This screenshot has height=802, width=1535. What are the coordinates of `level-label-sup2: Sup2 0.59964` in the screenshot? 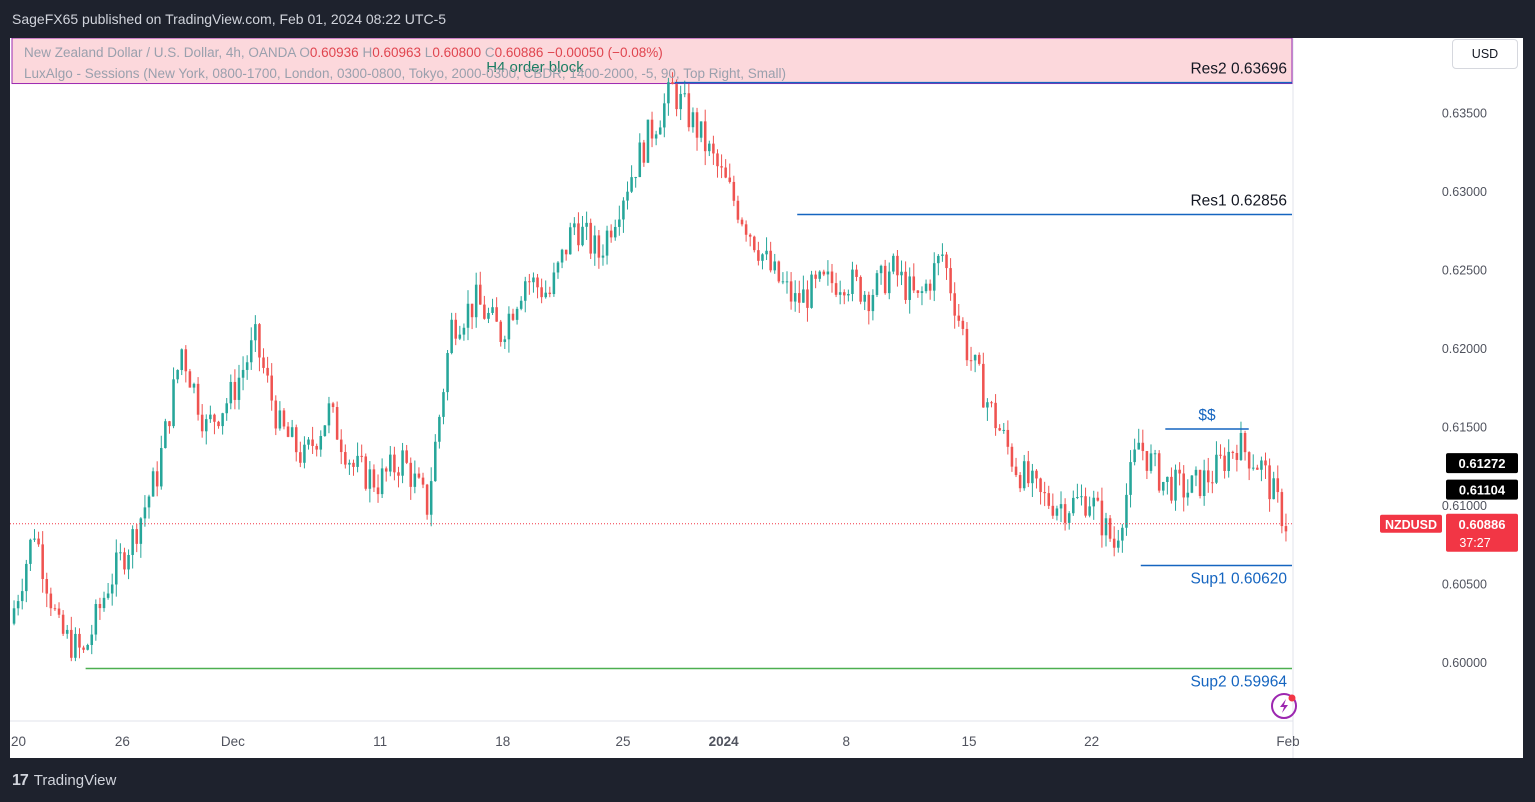 It's located at (1238, 682).